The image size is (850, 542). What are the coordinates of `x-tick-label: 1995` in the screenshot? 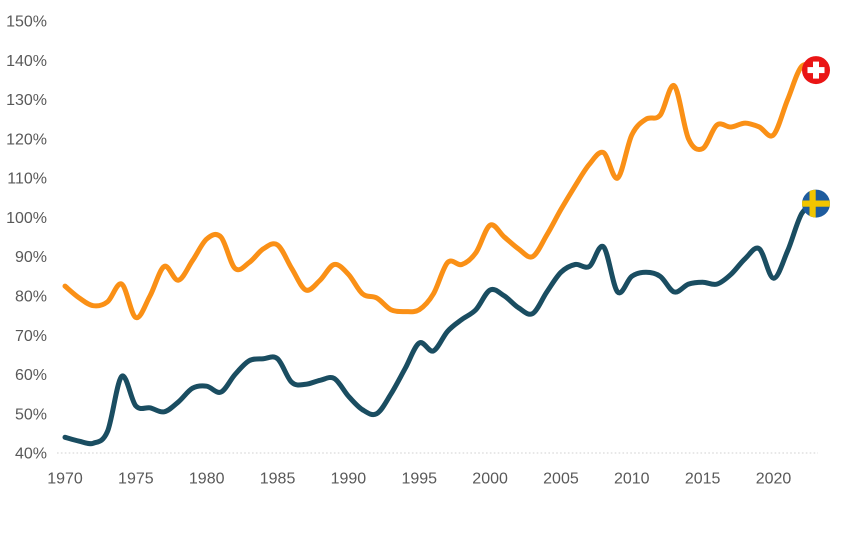 It's located at (419, 479).